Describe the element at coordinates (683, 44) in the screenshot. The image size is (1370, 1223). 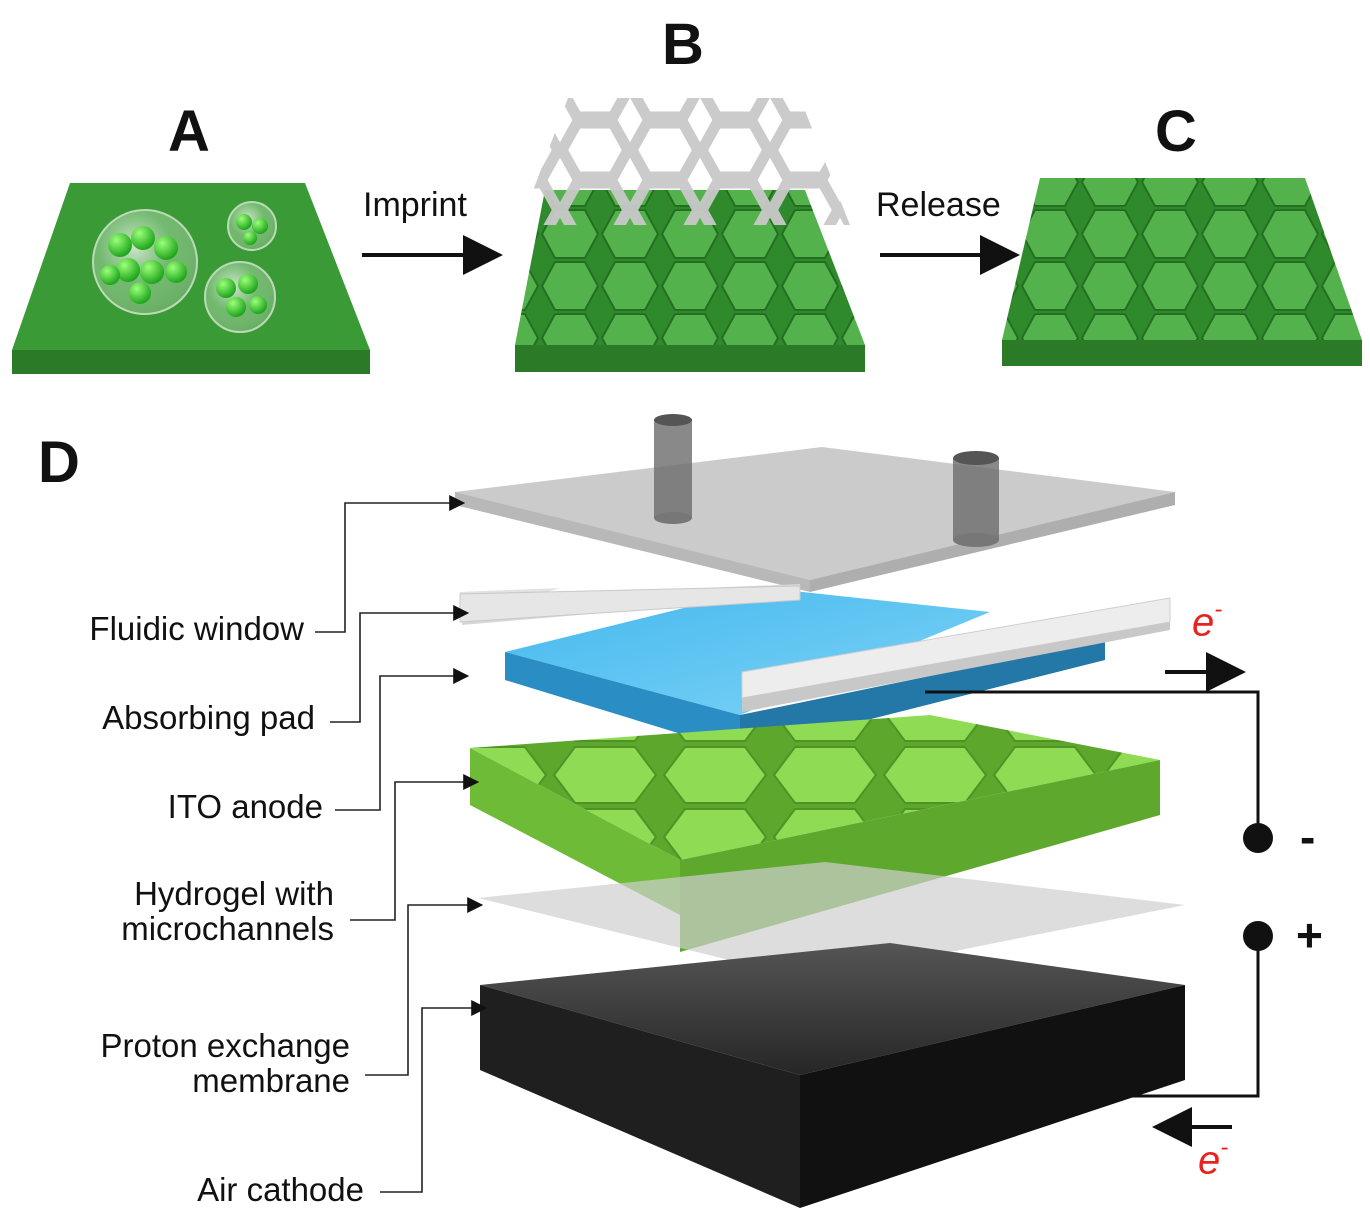
I see `panel-label-b: B` at that location.